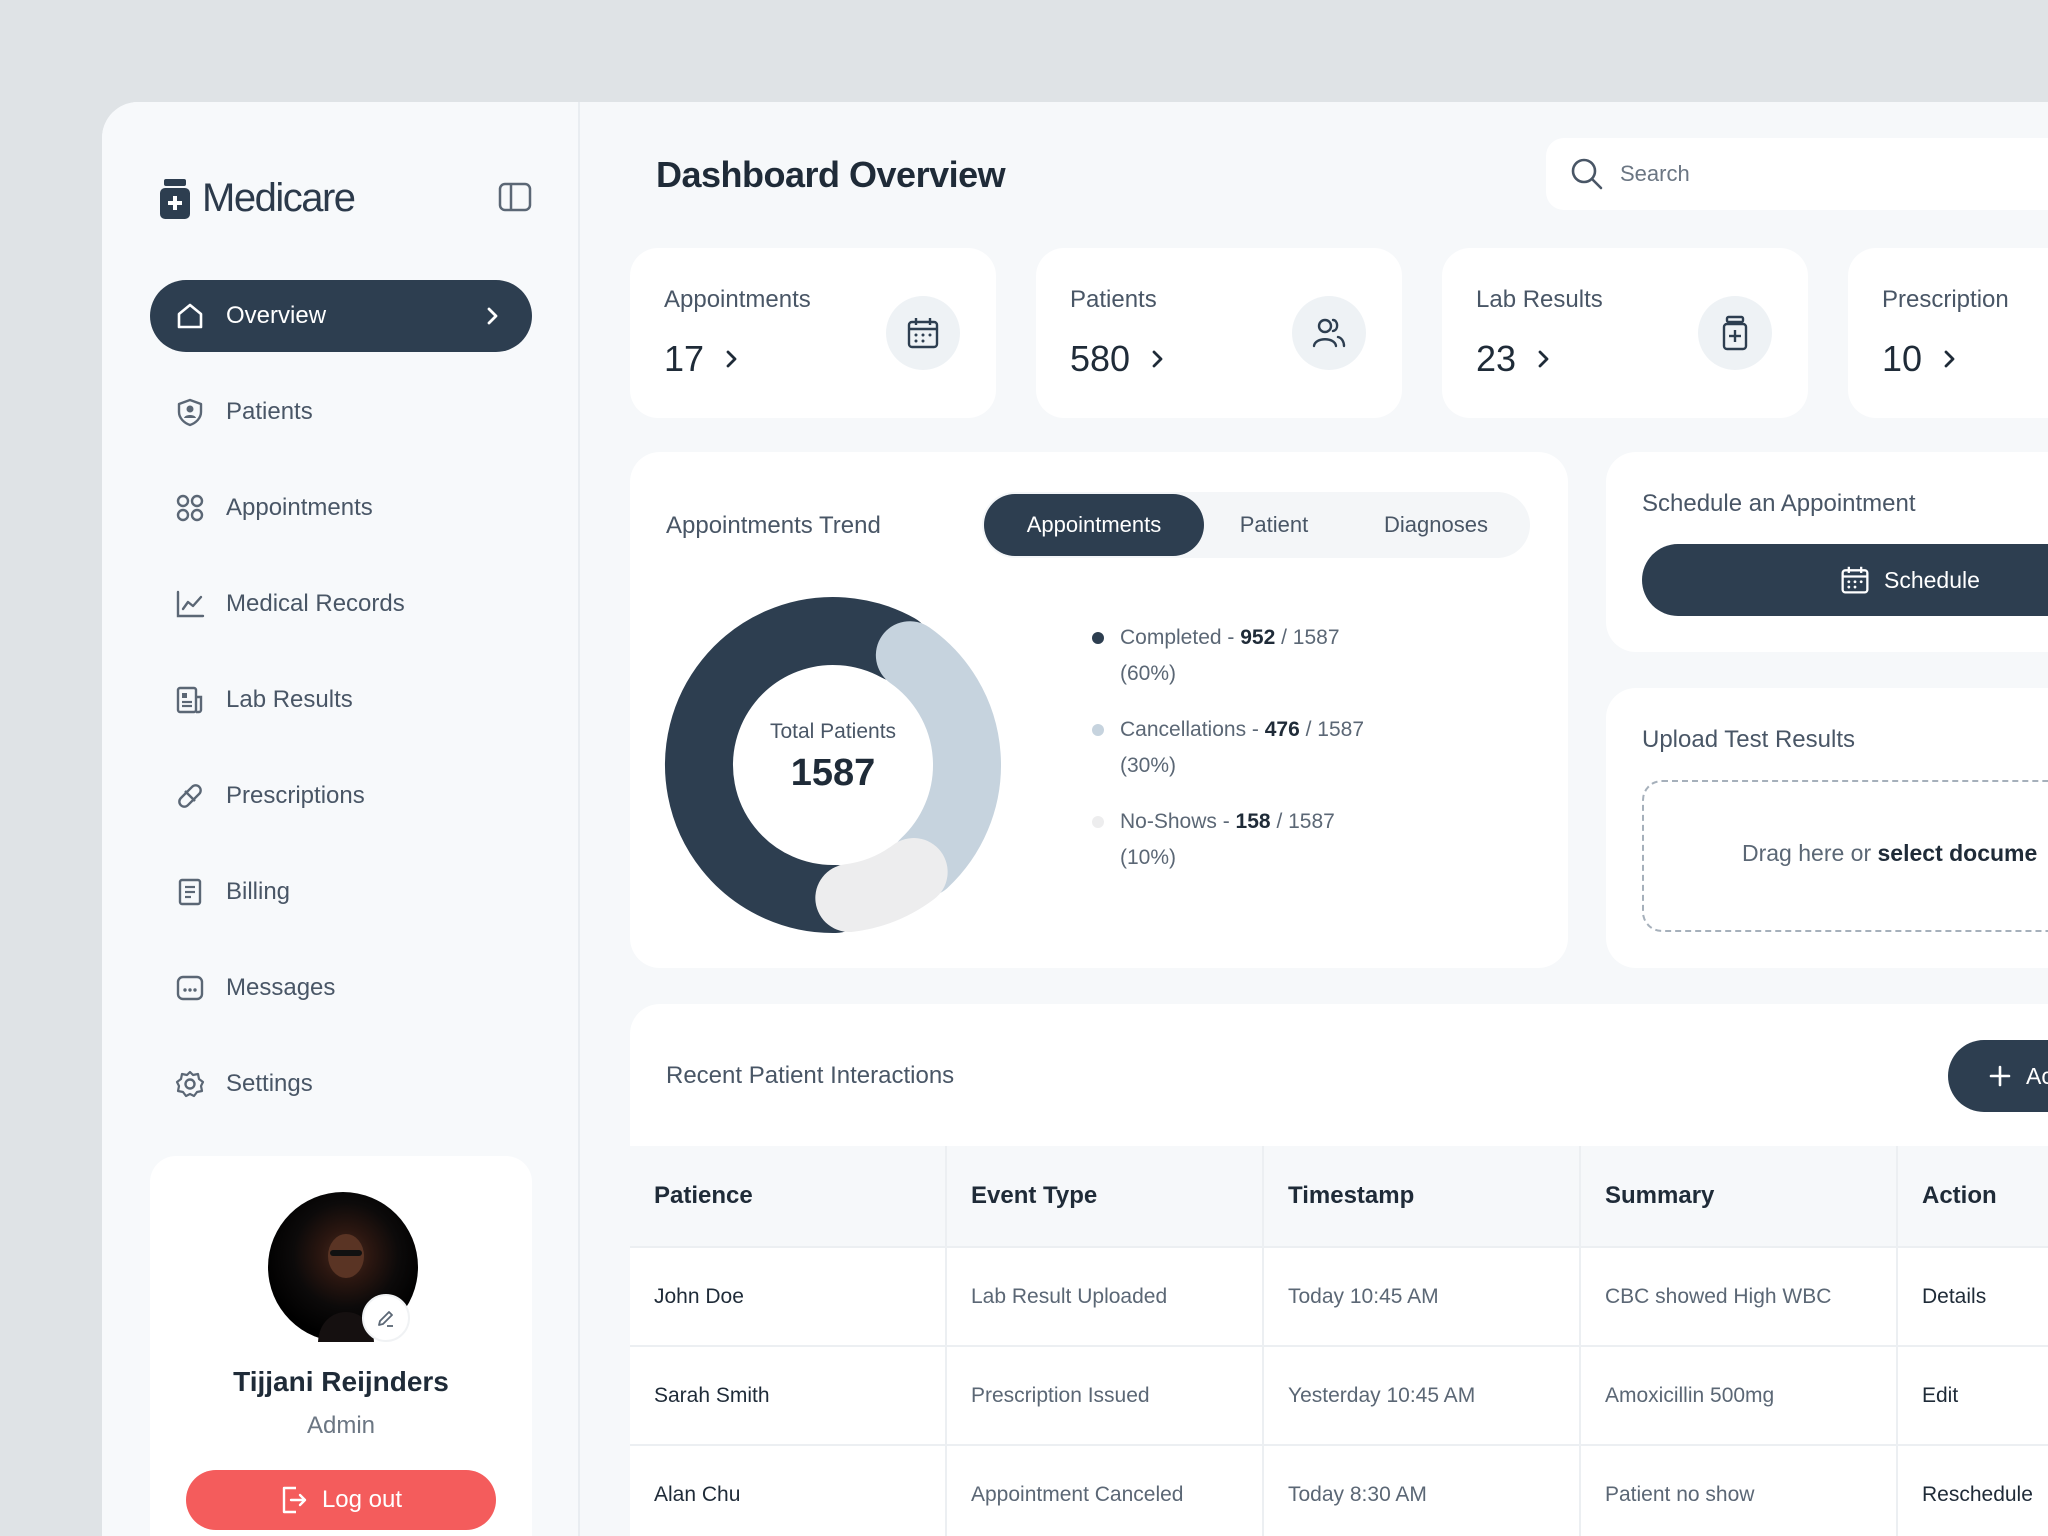 The width and height of the screenshot is (2048, 1536). I want to click on sidebar-item-label: Appointments, so click(299, 507).